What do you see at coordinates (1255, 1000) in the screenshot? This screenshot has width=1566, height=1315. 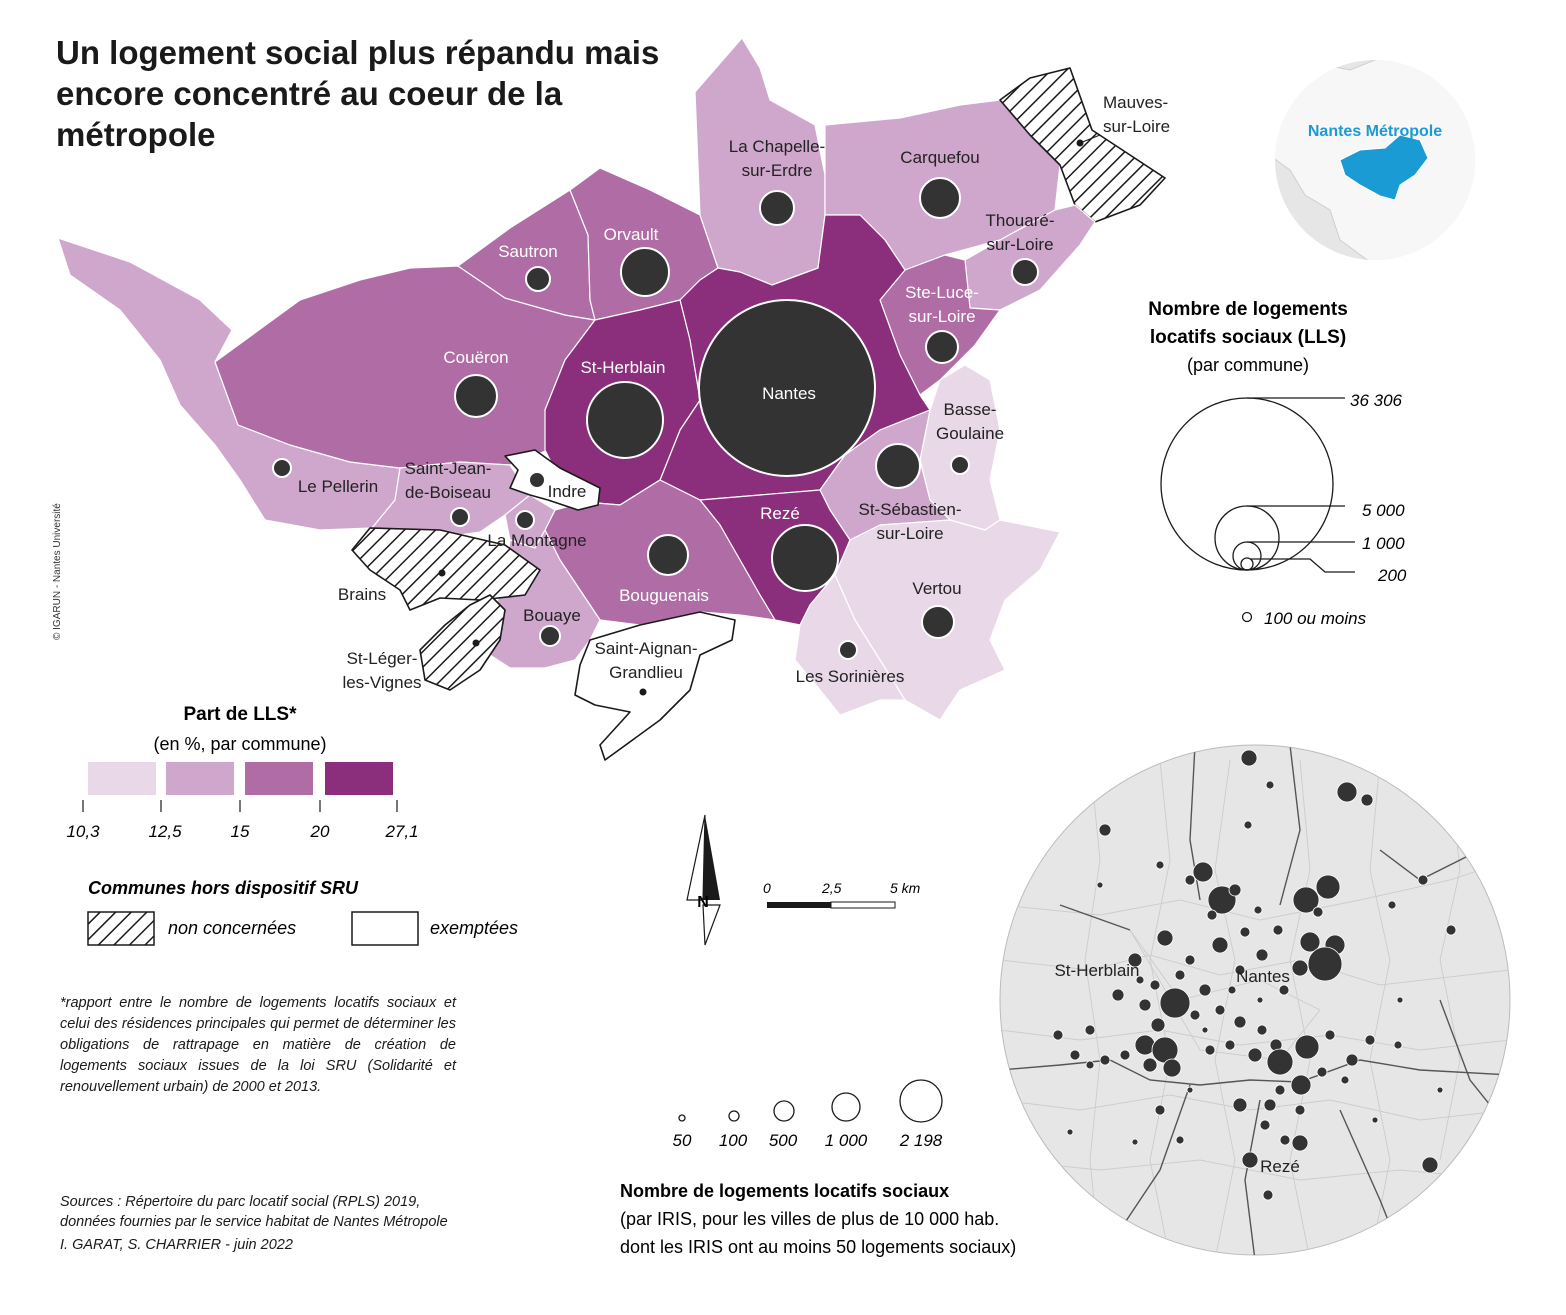 I see `iris-inset-map: St-Herblain Nantes Rezé` at bounding box center [1255, 1000].